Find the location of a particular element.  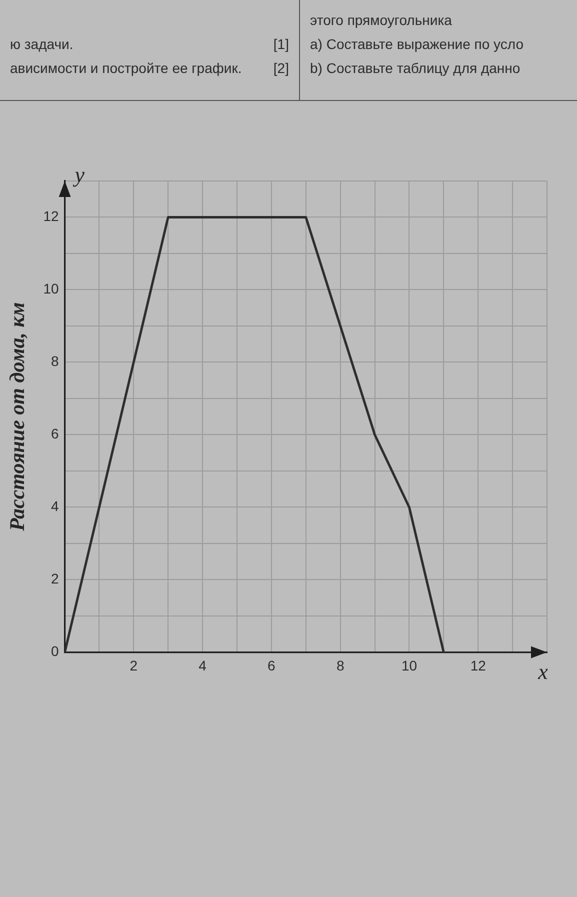

x-tick-label: 10 is located at coordinates (409, 665).